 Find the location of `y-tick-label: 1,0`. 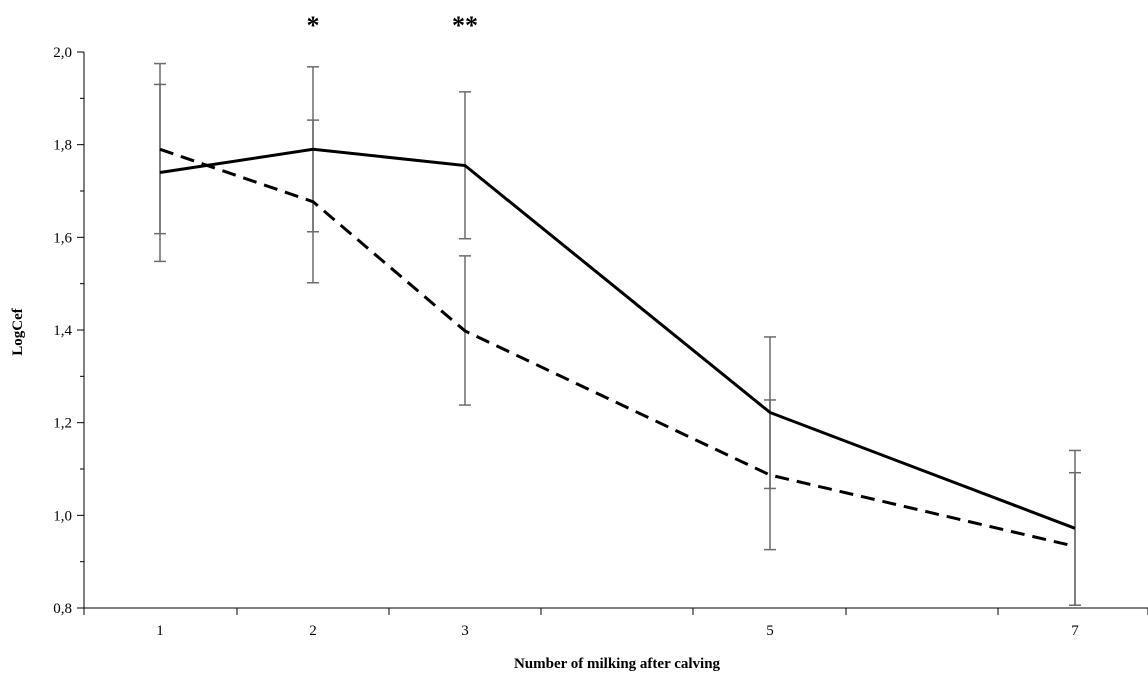

y-tick-label: 1,0 is located at coordinates (62, 516).